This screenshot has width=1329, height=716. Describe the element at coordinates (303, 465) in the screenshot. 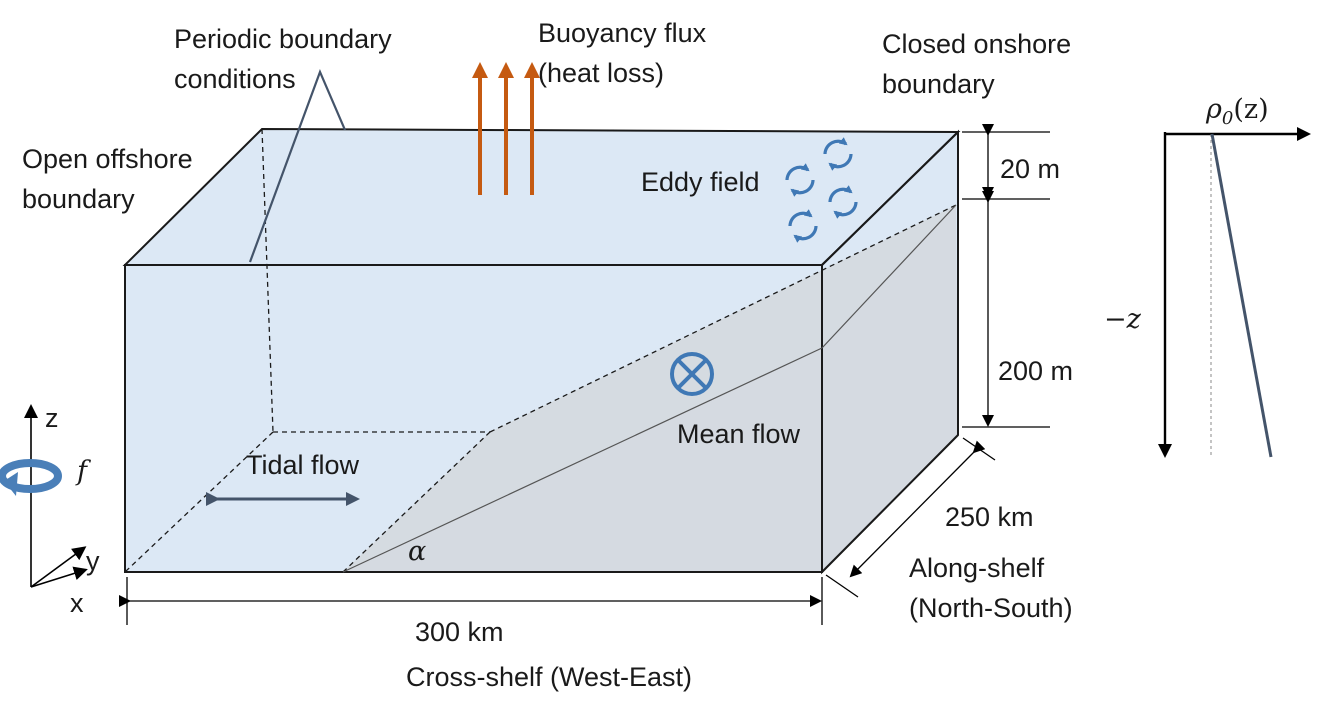

I see `tidal-label: Tidal flow` at that location.